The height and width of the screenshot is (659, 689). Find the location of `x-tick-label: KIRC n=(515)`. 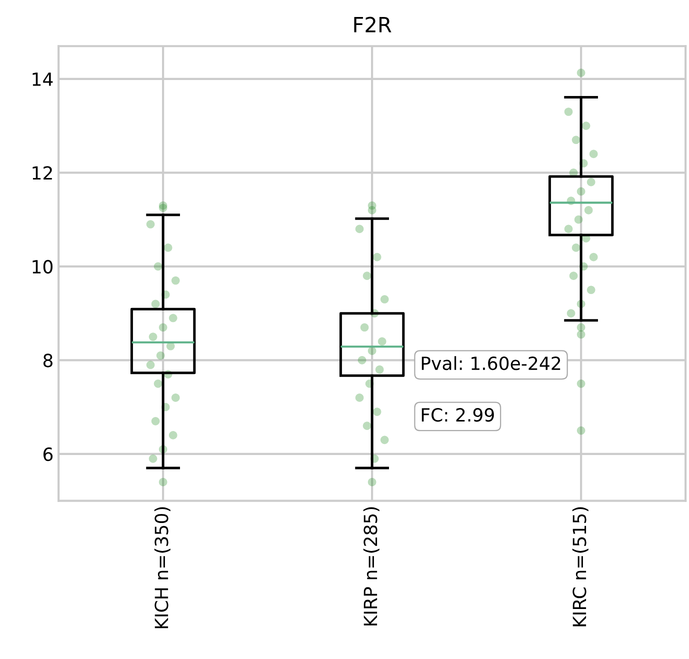

x-tick-label: KIRC n=(515) is located at coordinates (580, 566).